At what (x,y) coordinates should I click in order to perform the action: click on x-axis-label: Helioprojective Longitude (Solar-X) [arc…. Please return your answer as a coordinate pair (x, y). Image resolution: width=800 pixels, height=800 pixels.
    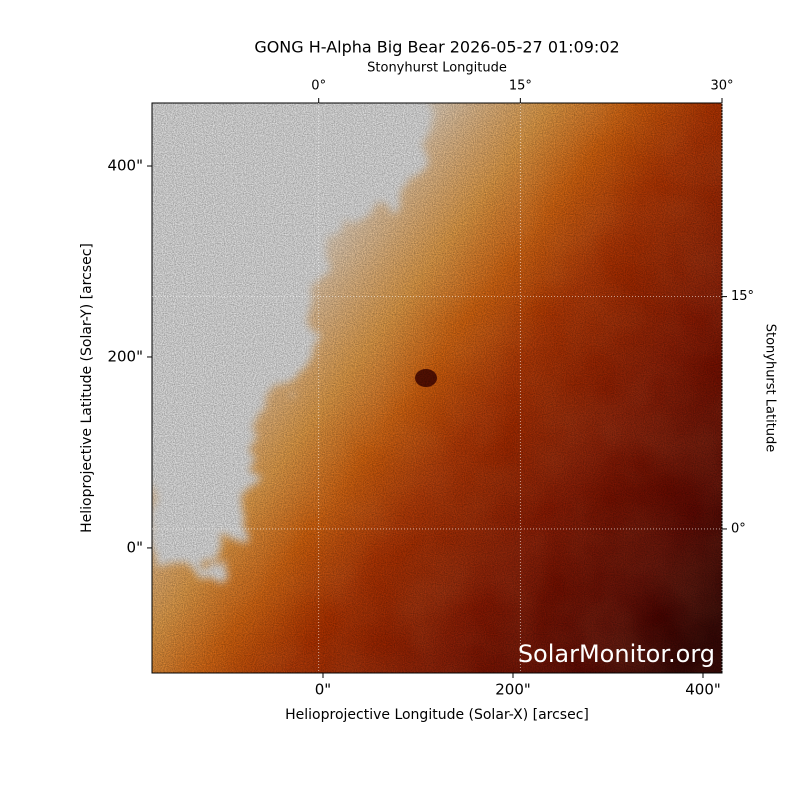
    Looking at the image, I should click on (437, 715).